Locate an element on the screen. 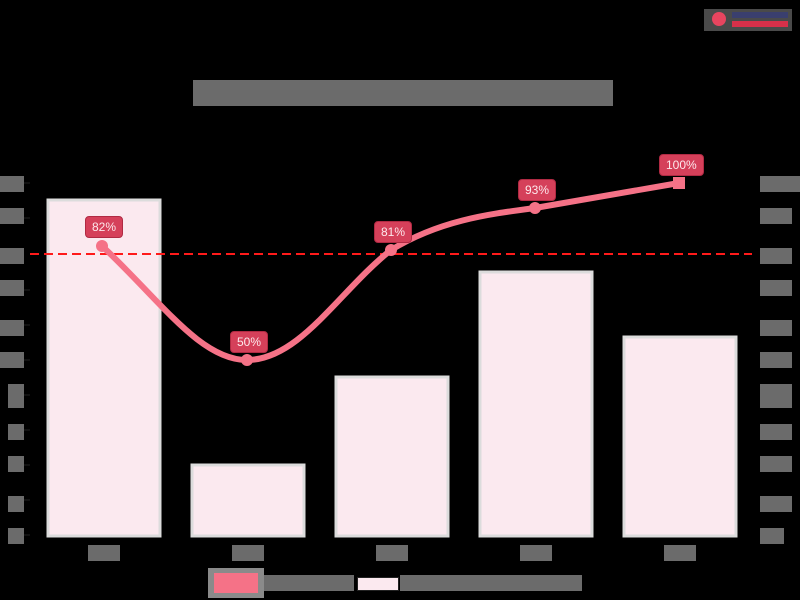 Image resolution: width=800 pixels, height=600 pixels. data-label-1: 50% is located at coordinates (249, 342).